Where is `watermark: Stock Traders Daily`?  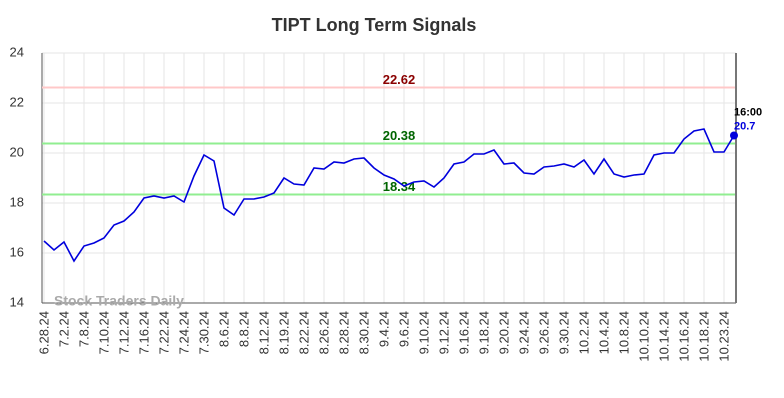 watermark: Stock Traders Daily is located at coordinates (119, 301).